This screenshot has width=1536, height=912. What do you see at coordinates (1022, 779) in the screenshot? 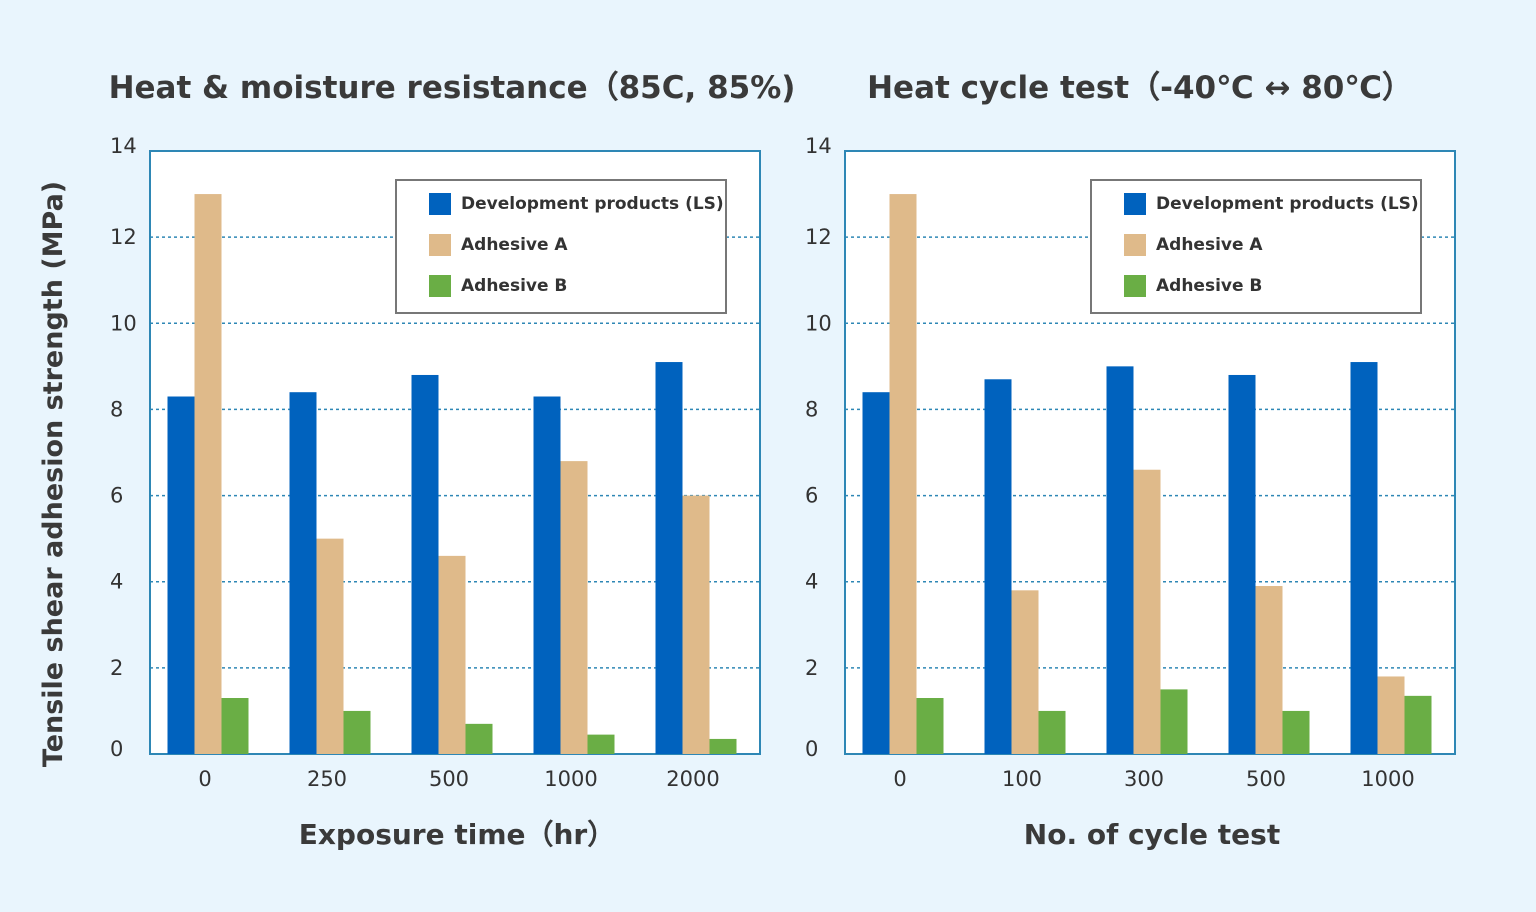
I see `x-tick-label: 100` at bounding box center [1022, 779].